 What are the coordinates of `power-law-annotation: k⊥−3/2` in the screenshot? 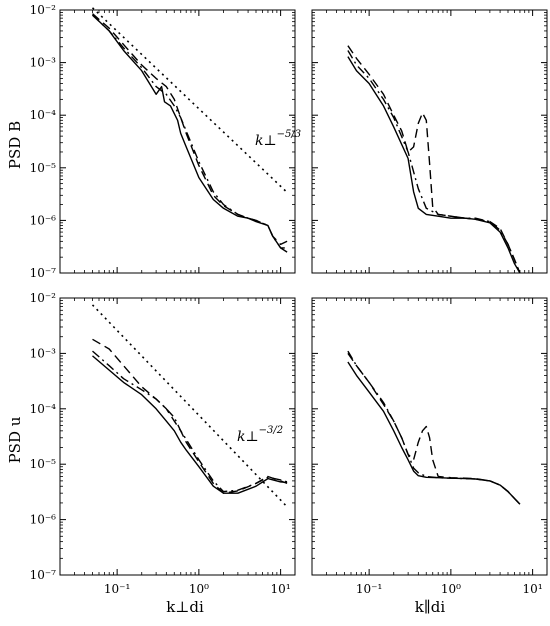 It's located at (260, 435).